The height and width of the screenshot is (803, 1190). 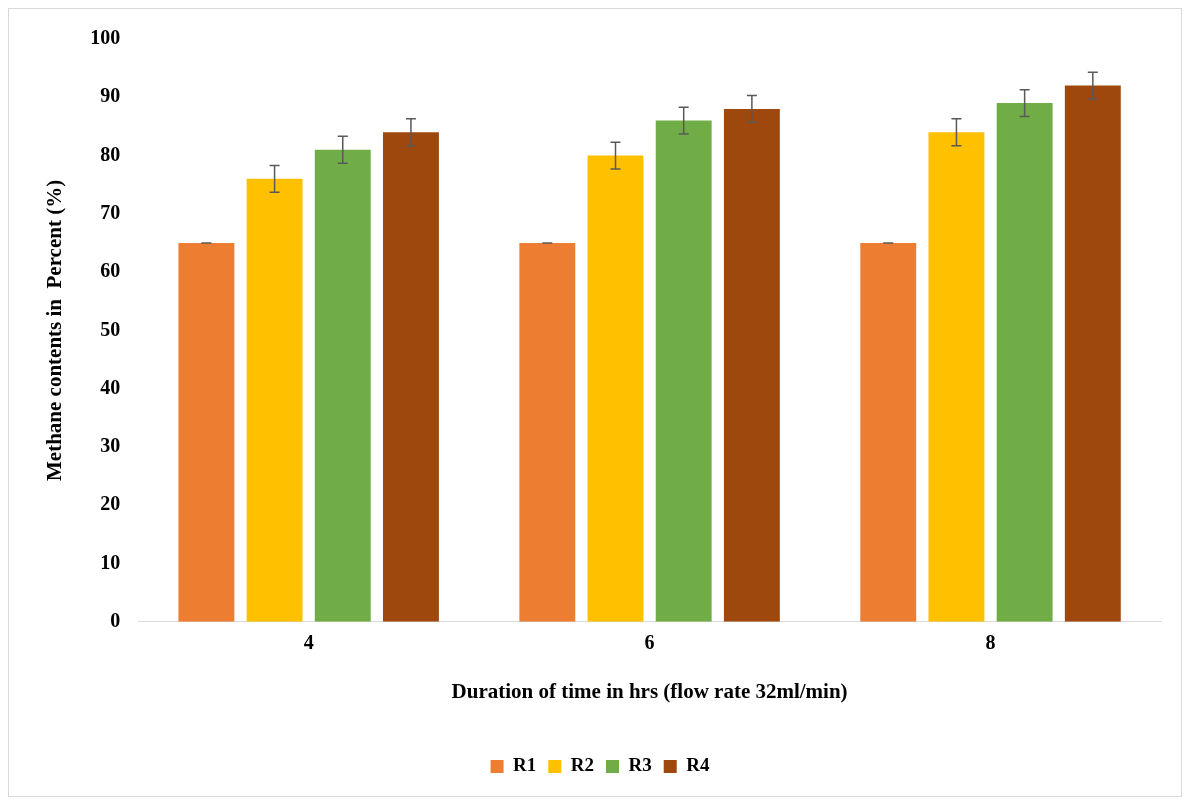 I want to click on x-axis-title: Duration of time in hrs (flow rate 32ml/min), so click(x=649, y=690).